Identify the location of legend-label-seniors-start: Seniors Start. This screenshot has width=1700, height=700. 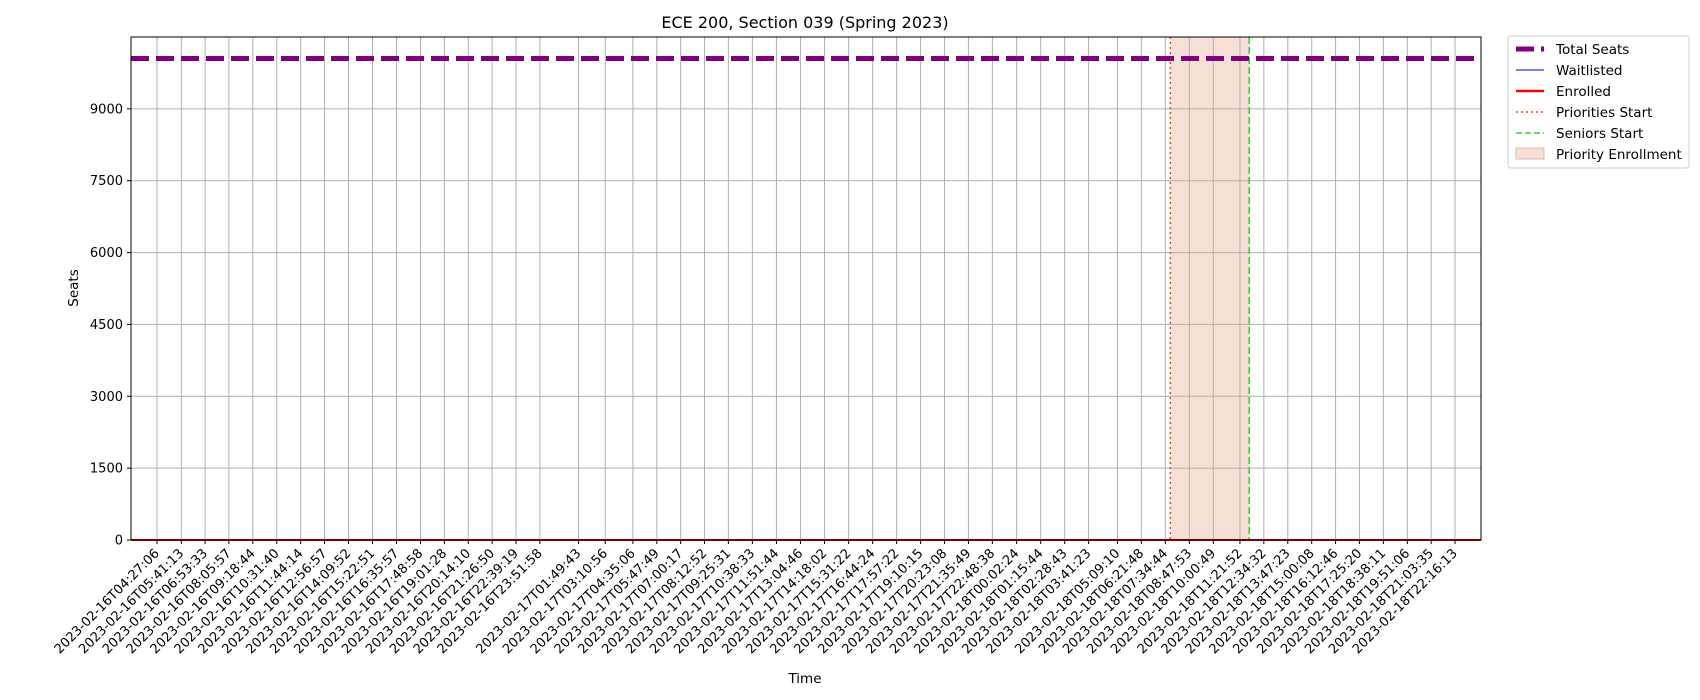
(1599, 134).